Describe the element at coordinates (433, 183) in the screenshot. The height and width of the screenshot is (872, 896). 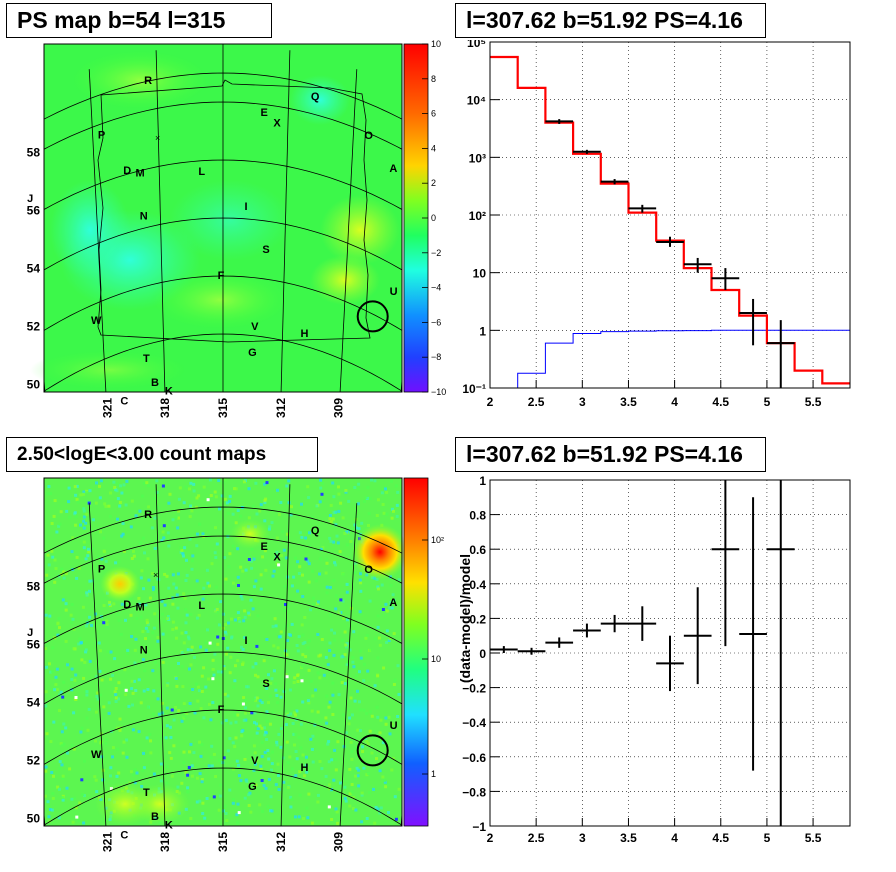
I see `colorbar-tick-label: 2` at that location.